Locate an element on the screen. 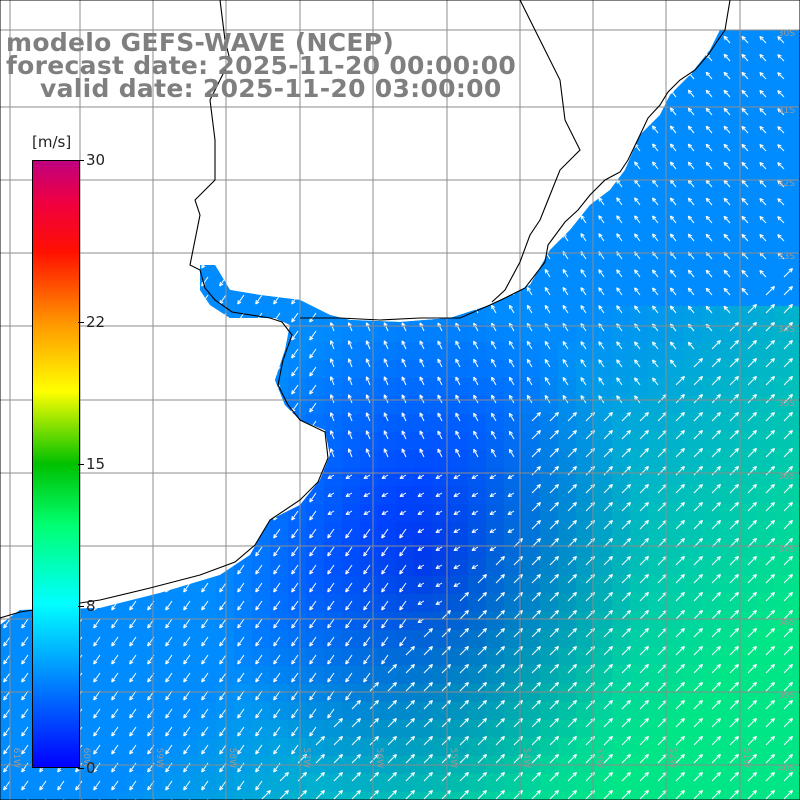 Image resolution: width=800 pixels, height=800 pixels. colorbar-unit: [m/s] is located at coordinates (52, 142).